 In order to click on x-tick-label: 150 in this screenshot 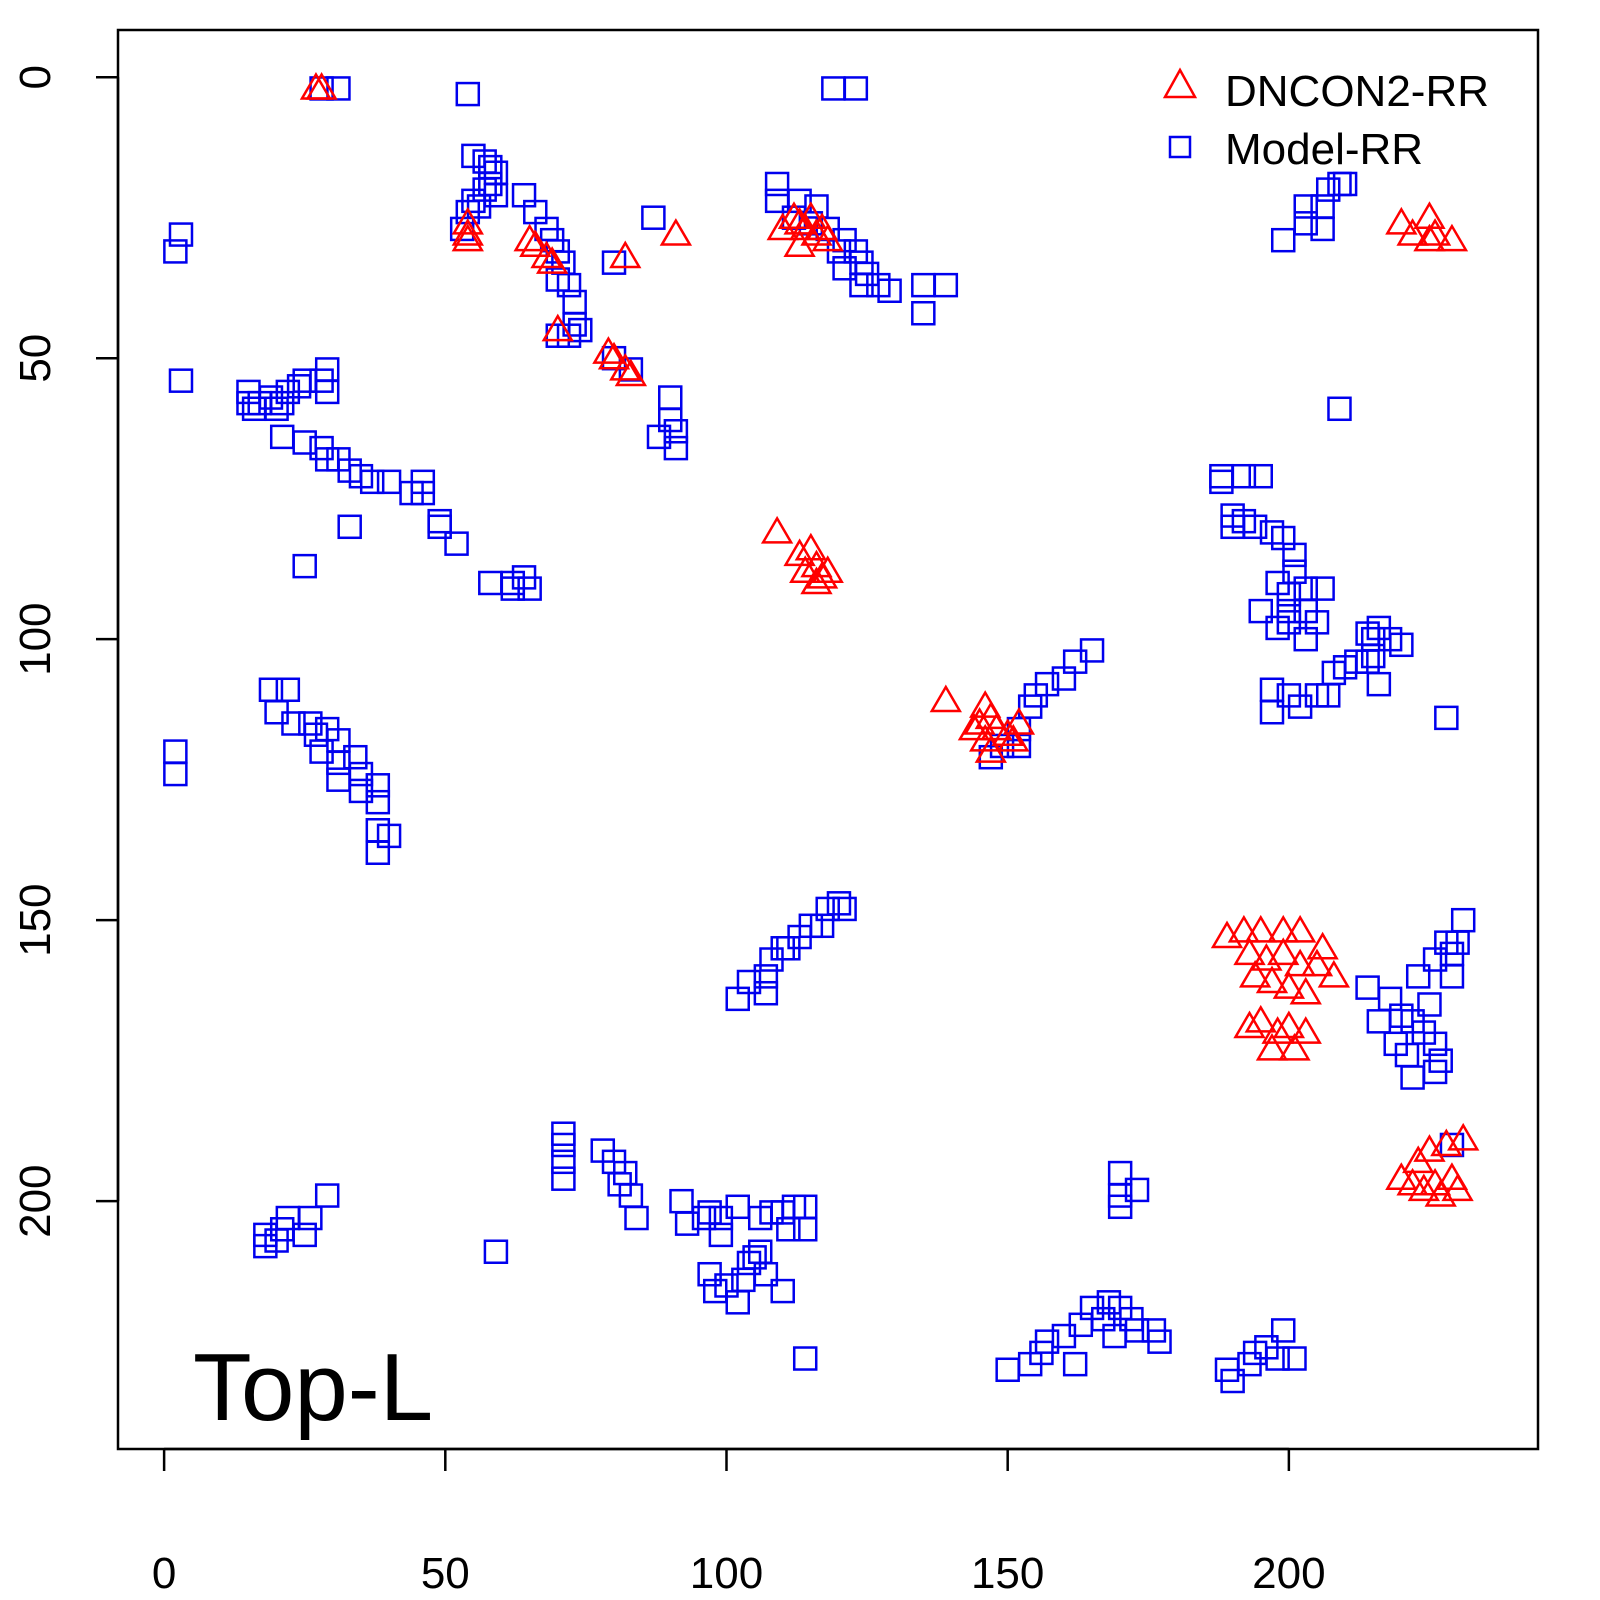, I will do `click(1007, 1573)`.